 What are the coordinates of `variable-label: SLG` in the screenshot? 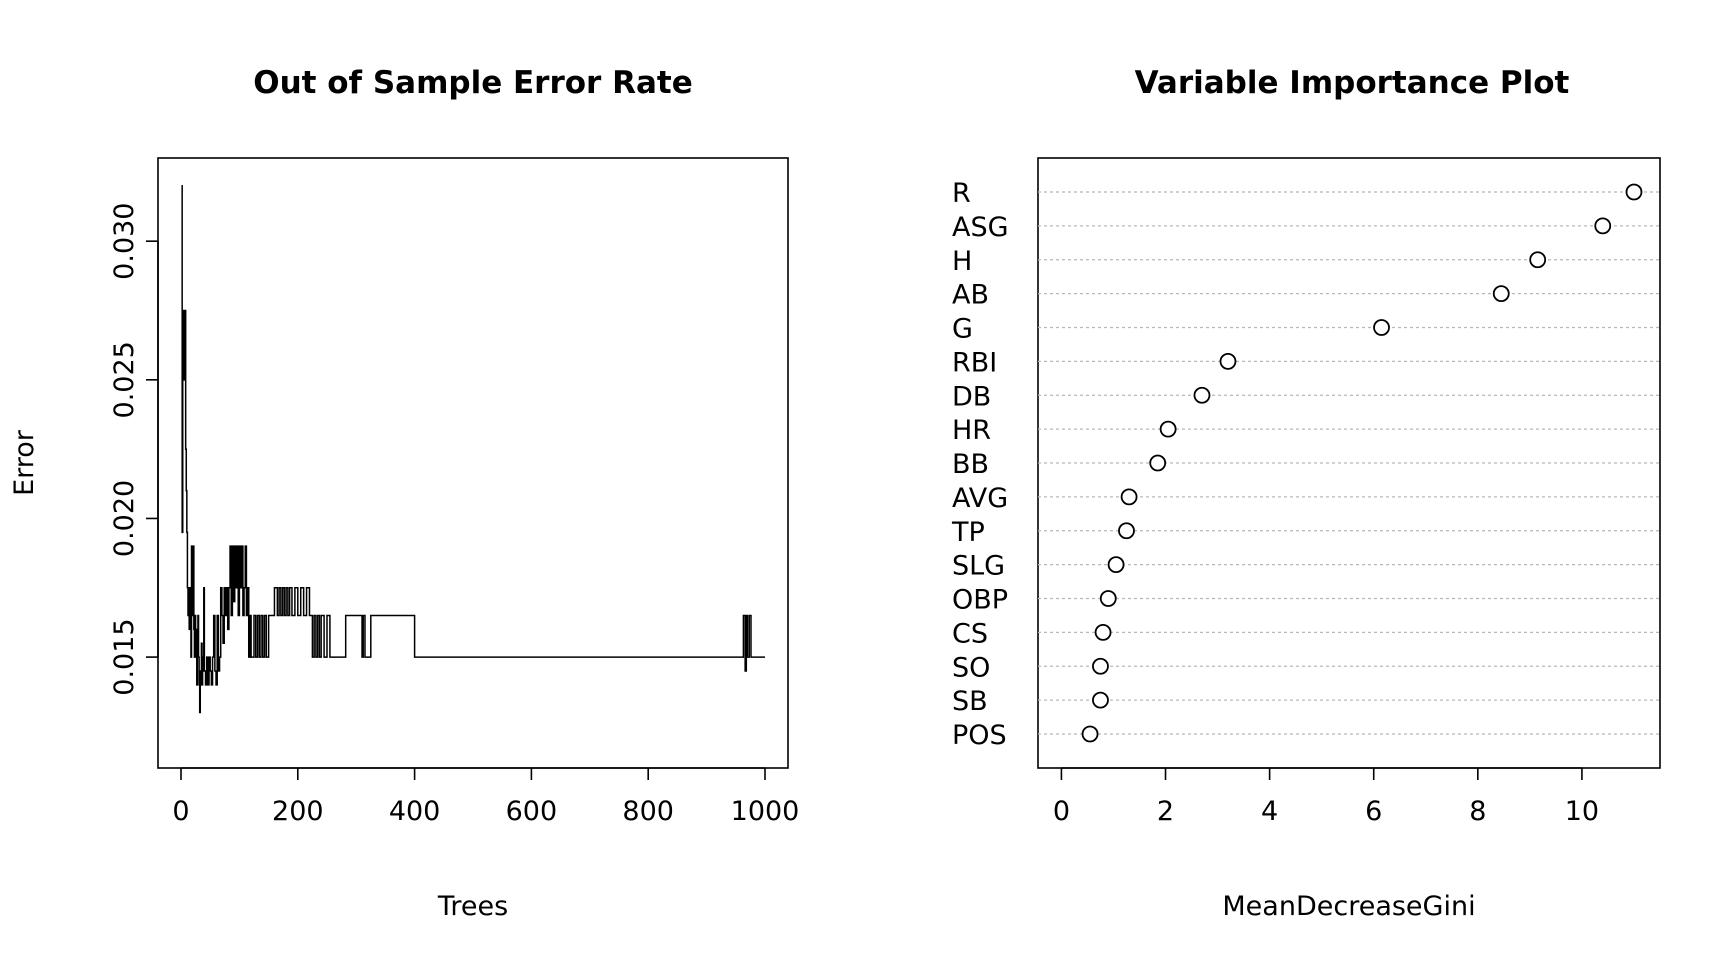 It's located at (978, 566).